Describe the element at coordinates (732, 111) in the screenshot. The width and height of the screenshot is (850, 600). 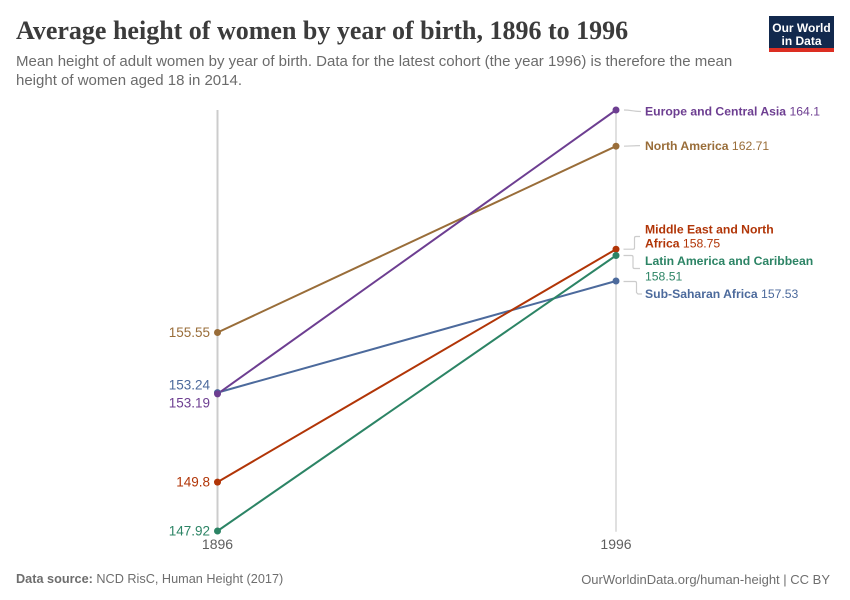
I see `svg-text: Europe and Central Asia 164.1` at that location.